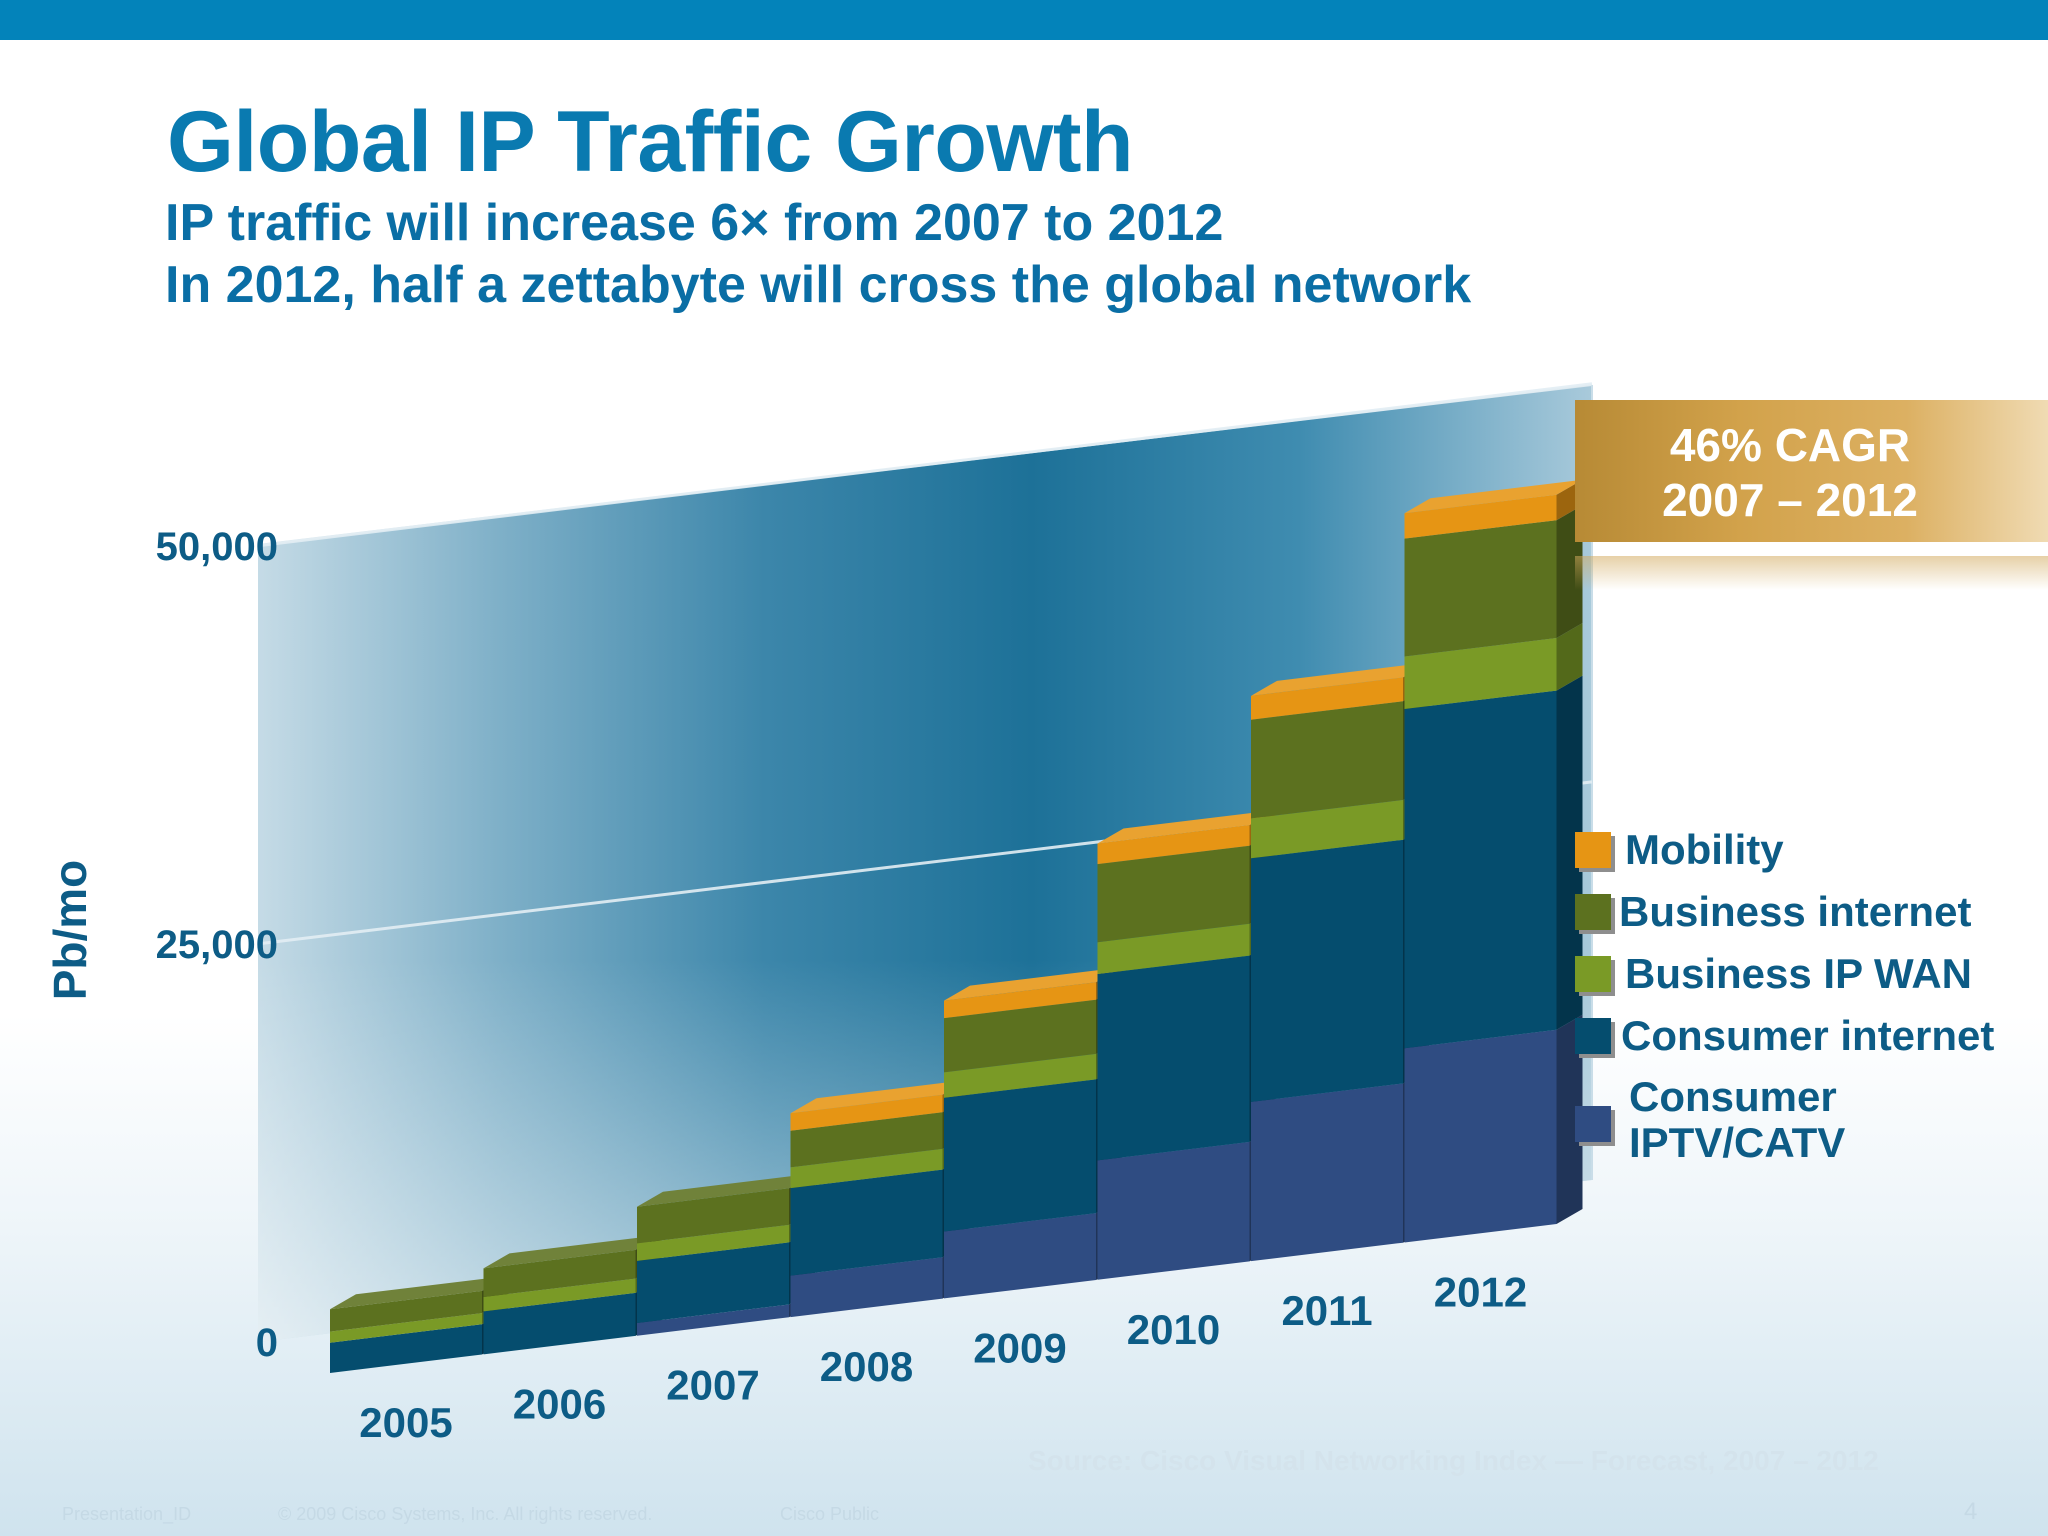  Describe the element at coordinates (1790, 473) in the screenshot. I see `cagr-callout-text: 46% CAGR 2007 – 2012` at that location.